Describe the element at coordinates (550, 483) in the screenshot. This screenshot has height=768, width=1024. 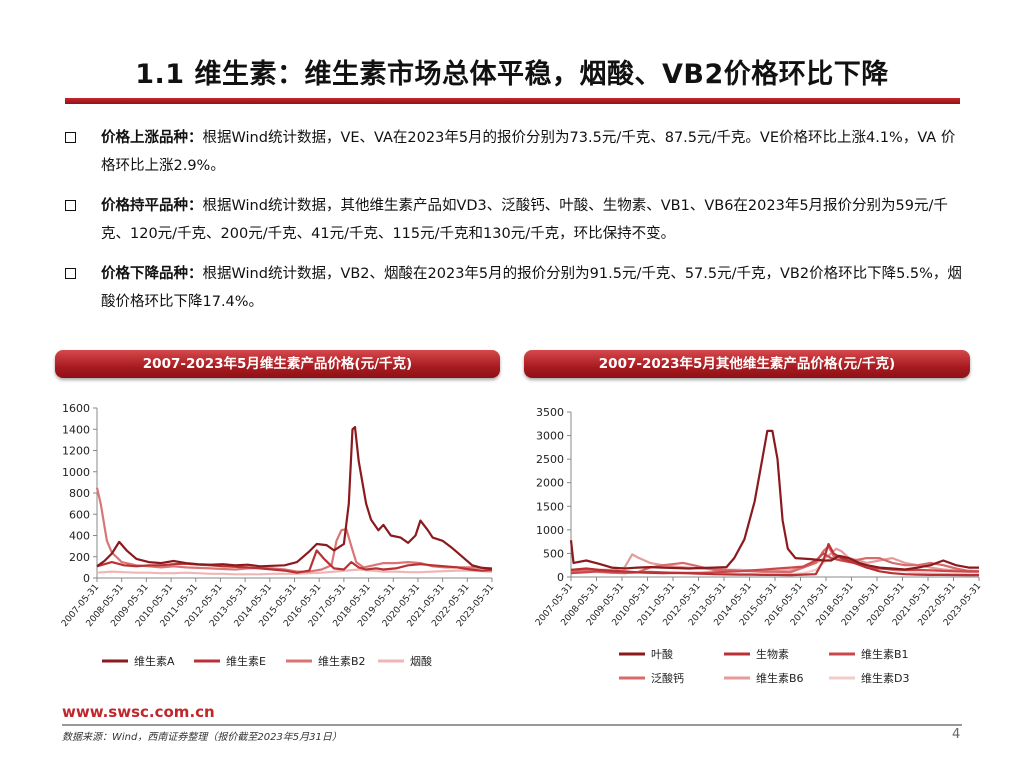
I see `y-tick-label: 2000` at that location.